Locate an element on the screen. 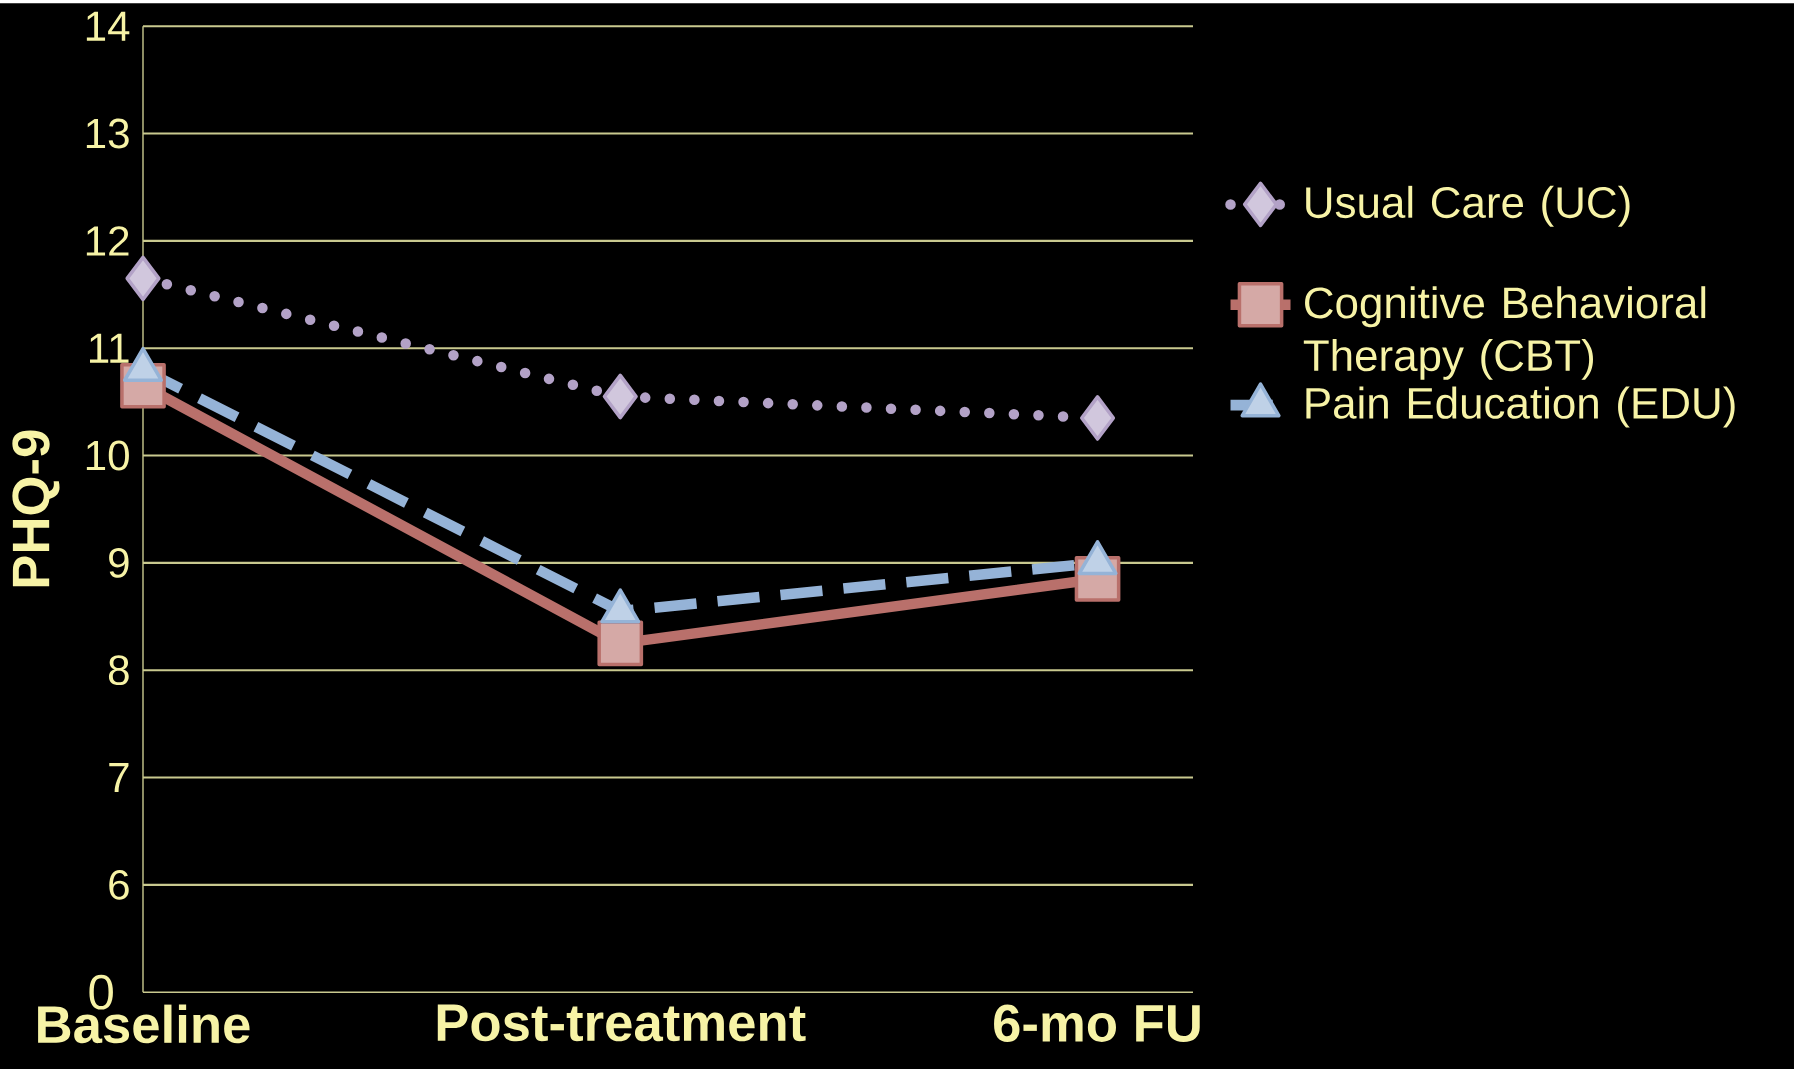  y-tick-label: 11 is located at coordinates (109, 348).